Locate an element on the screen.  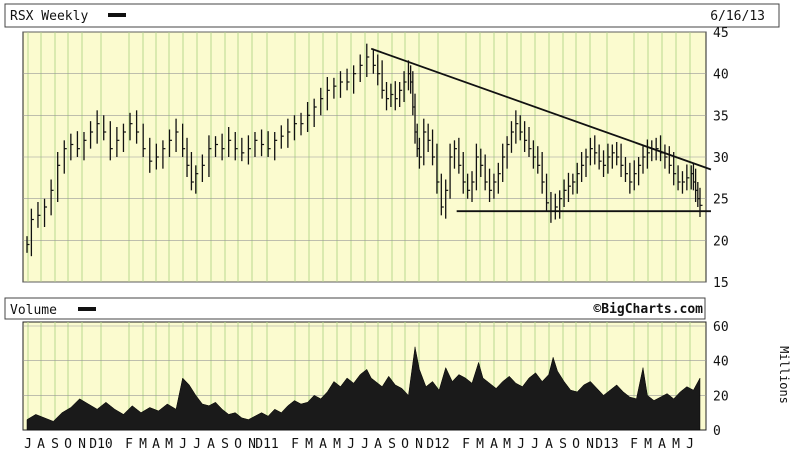
x-axis-label: D13 is located at coordinates (606, 444).